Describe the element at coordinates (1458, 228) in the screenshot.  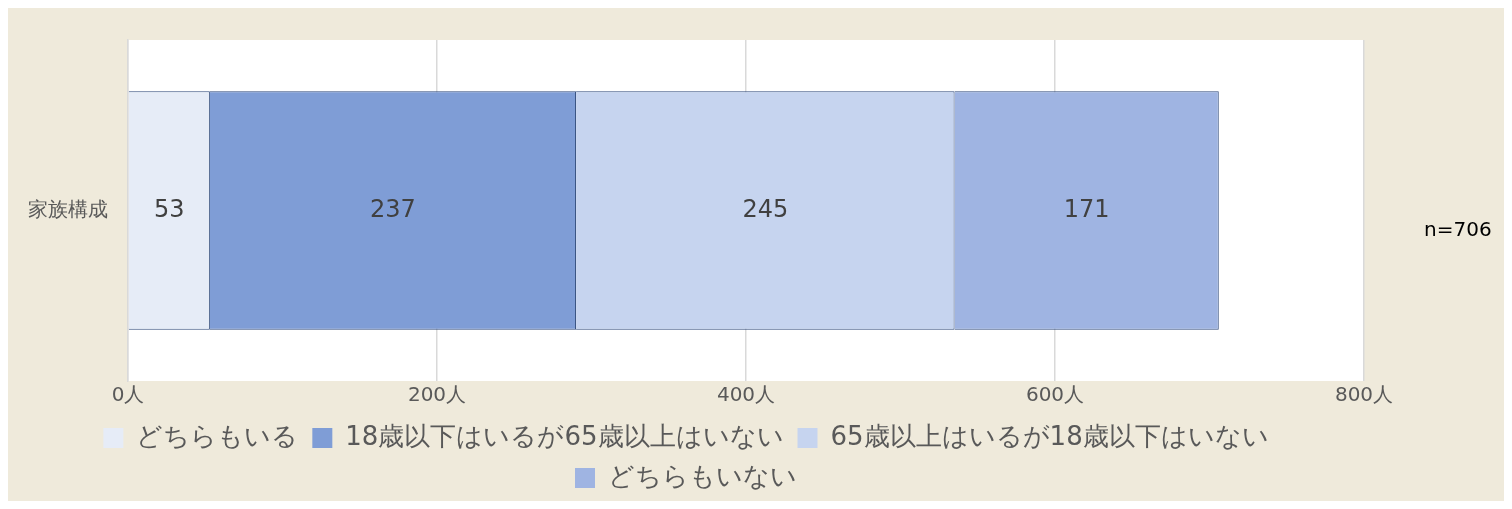
I see `text: n=706` at that location.